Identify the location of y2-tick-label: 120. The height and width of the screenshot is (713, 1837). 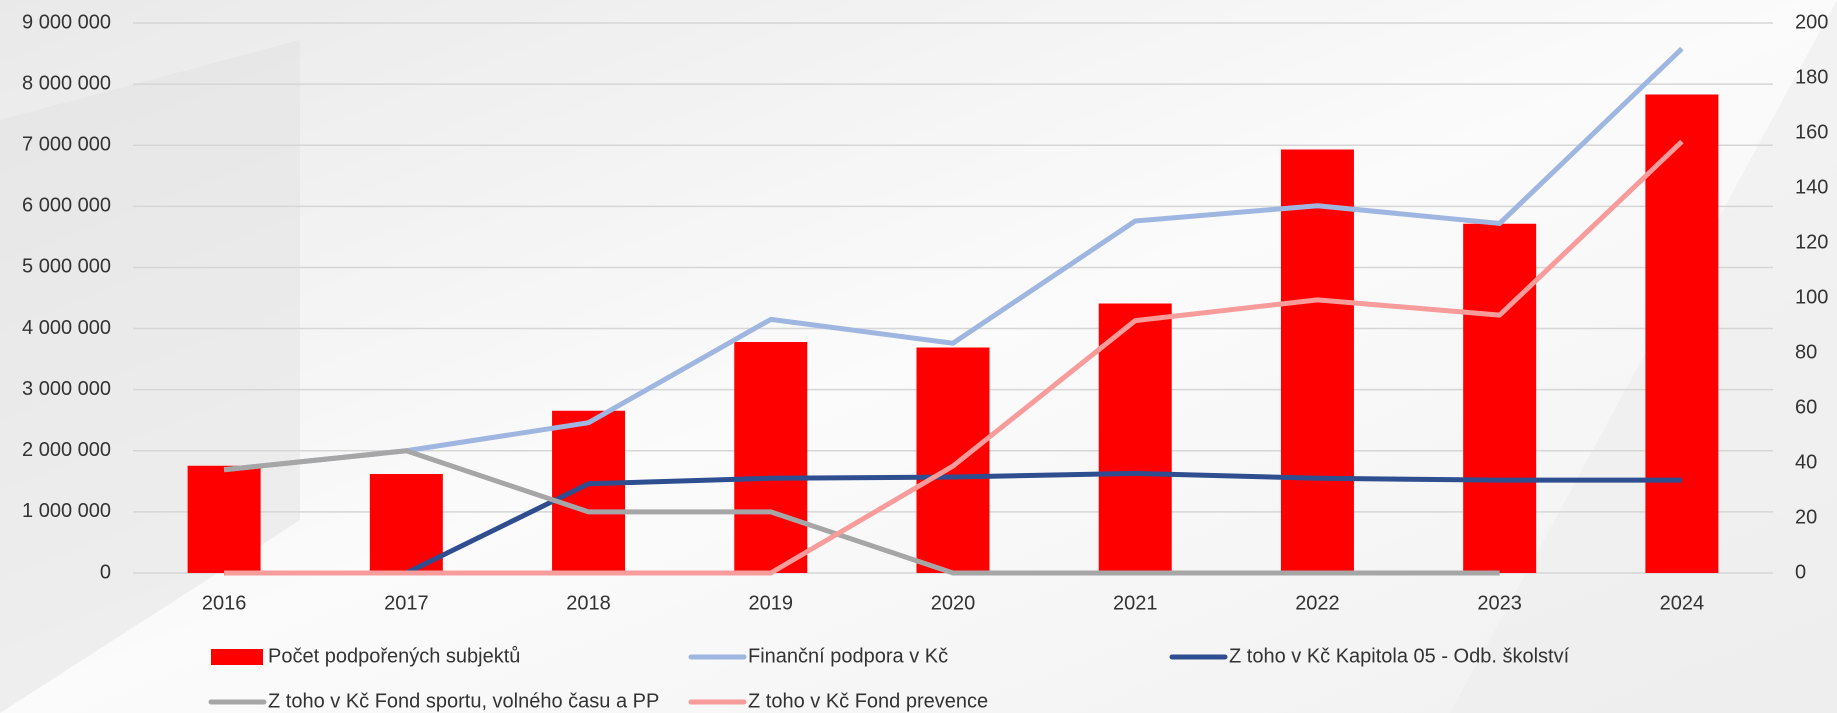
(1811, 242).